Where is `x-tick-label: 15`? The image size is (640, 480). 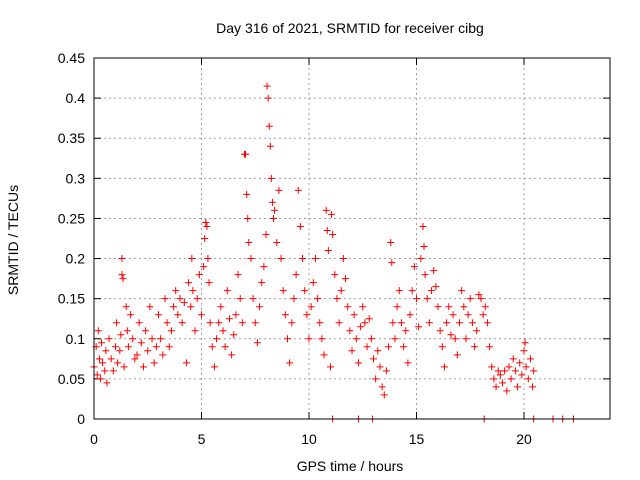
x-tick-label: 15 is located at coordinates (417, 439).